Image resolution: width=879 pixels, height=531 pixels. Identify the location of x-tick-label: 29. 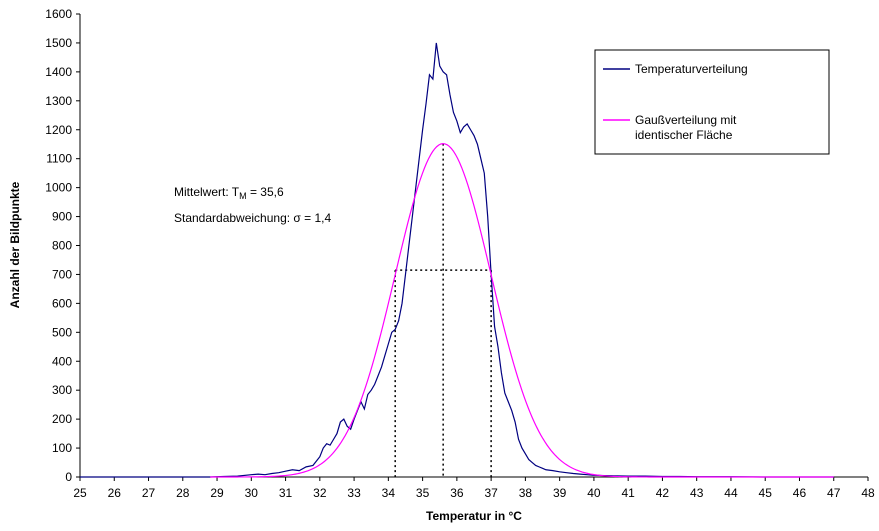
(217, 493).